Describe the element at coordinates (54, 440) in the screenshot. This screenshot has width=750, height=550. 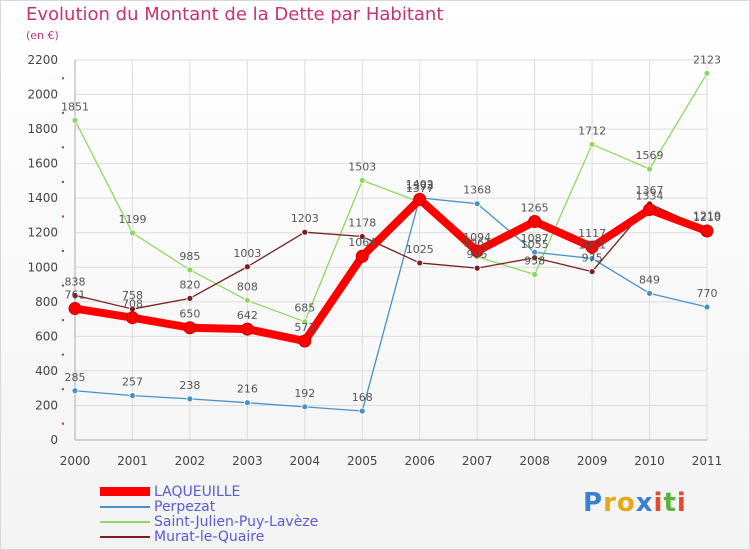
I see `y-tick-label: 0` at that location.